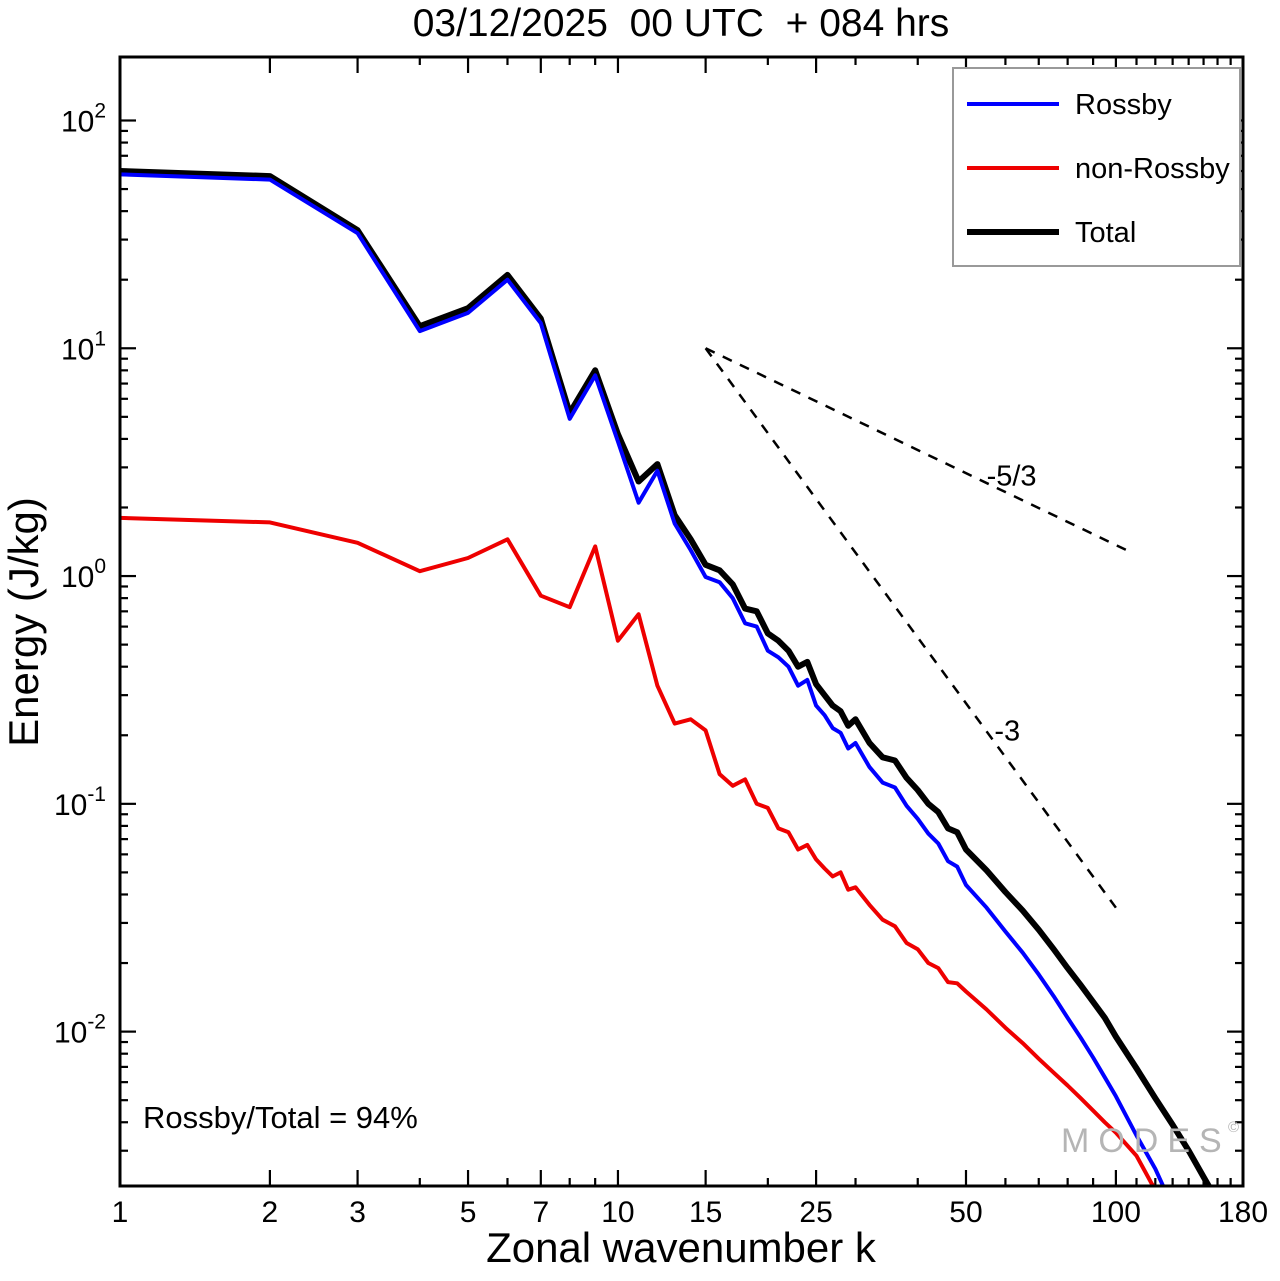 This screenshot has width=1280, height=1281. What do you see at coordinates (83, 346) in the screenshot?
I see `y-tick-label: 10¹` at bounding box center [83, 346].